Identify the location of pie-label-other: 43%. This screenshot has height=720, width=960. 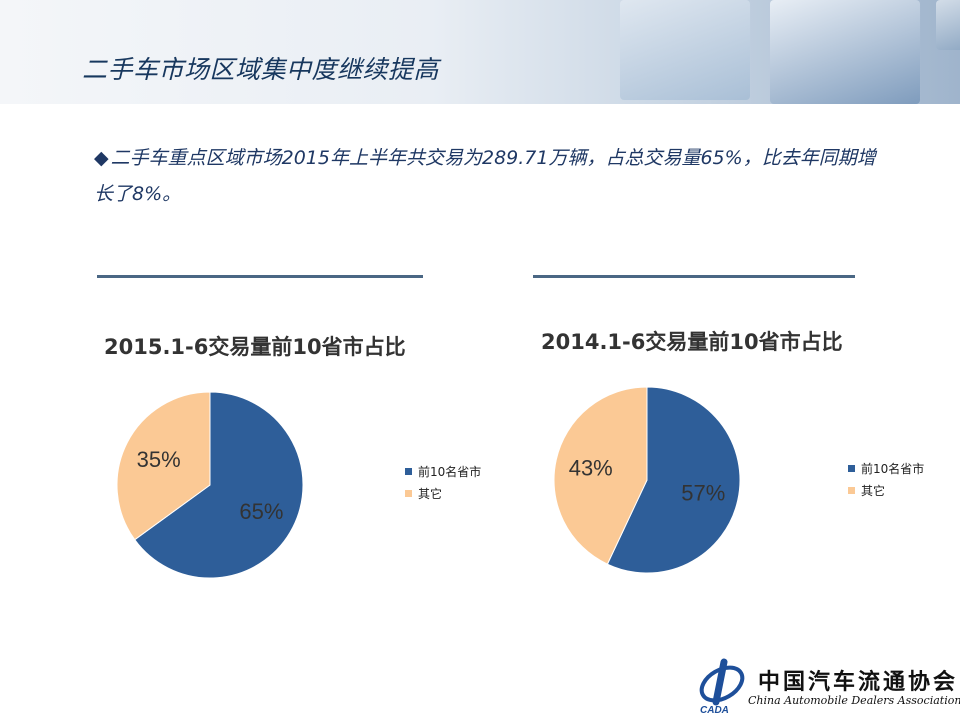
(591, 467).